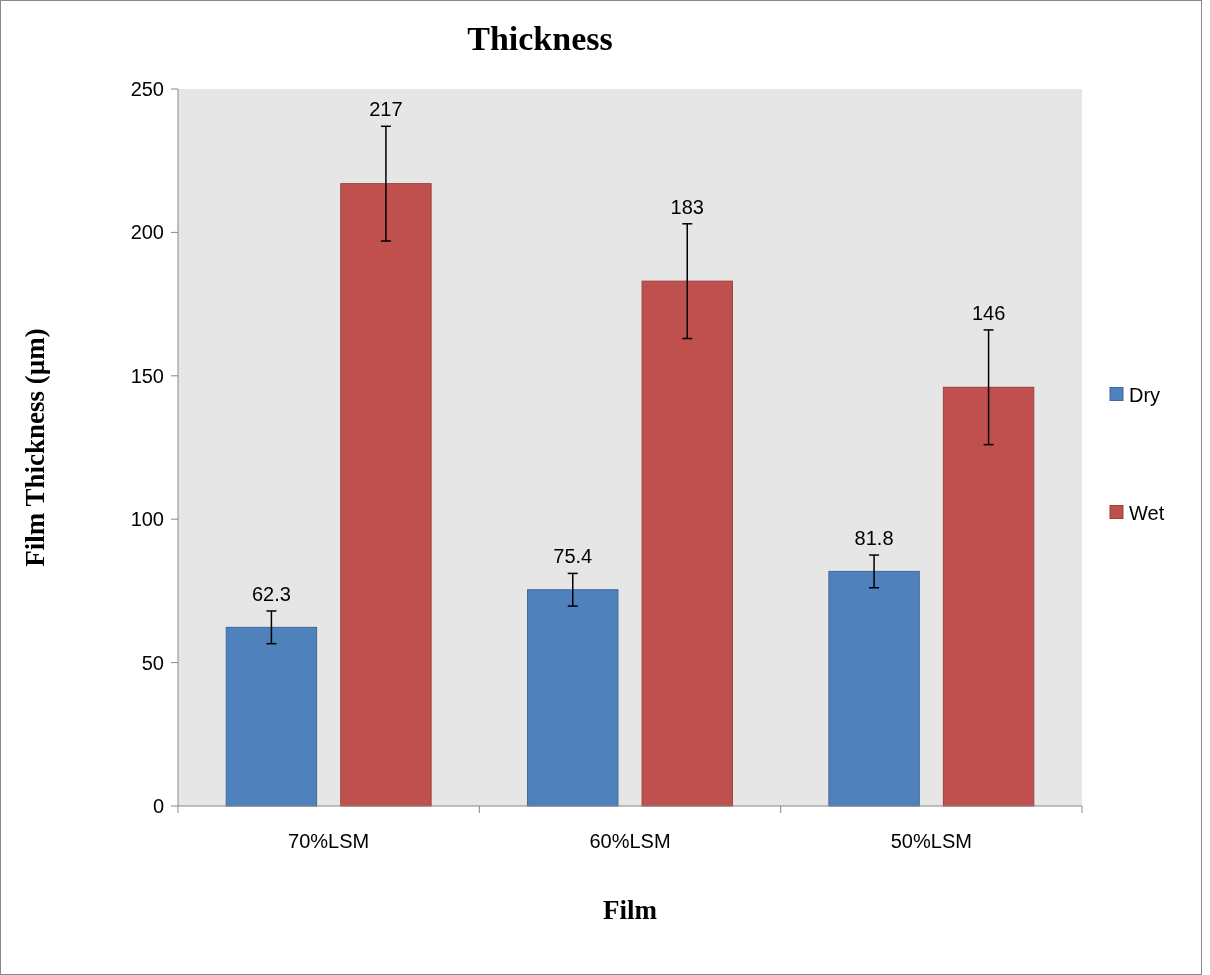 The width and height of the screenshot is (1210, 975). What do you see at coordinates (158, 806) in the screenshot?
I see `y-tick-label: 0` at bounding box center [158, 806].